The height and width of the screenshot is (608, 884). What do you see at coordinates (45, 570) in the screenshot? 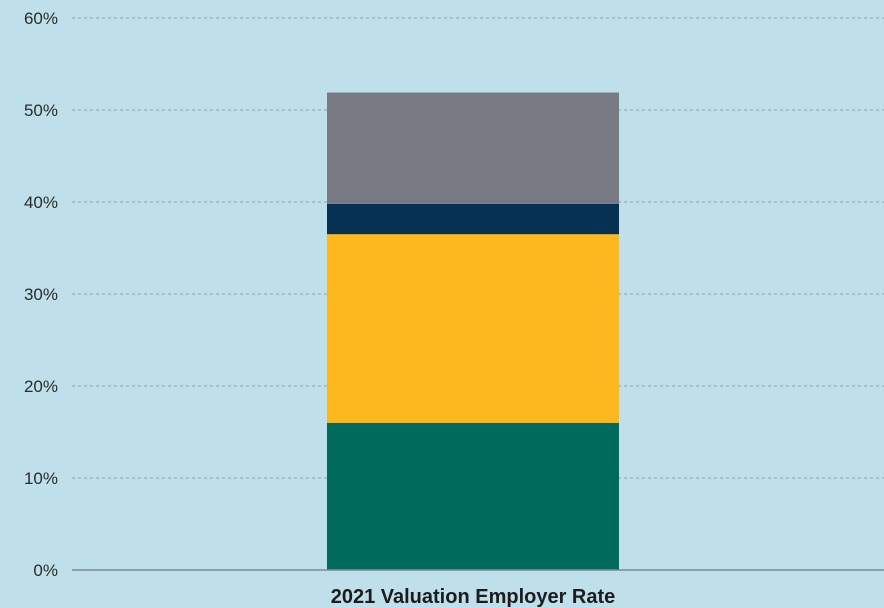
I see `y-tick-label: 0%` at bounding box center [45, 570].